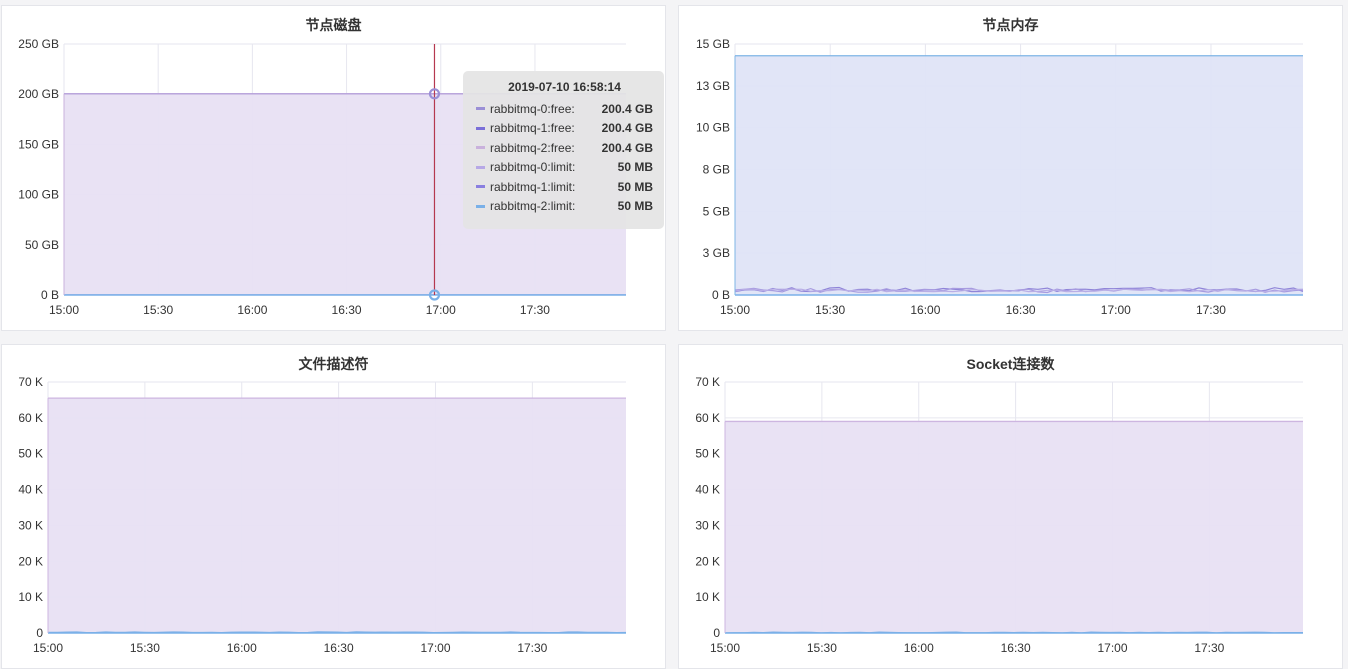  Describe the element at coordinates (38, 44) in the screenshot. I see `y-tick-label: 250 GB` at that location.